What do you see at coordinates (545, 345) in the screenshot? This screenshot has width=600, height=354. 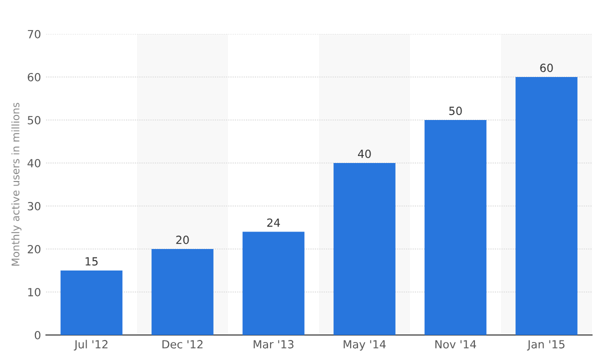 I see `x-tick-label: Jan '15` at bounding box center [545, 345].